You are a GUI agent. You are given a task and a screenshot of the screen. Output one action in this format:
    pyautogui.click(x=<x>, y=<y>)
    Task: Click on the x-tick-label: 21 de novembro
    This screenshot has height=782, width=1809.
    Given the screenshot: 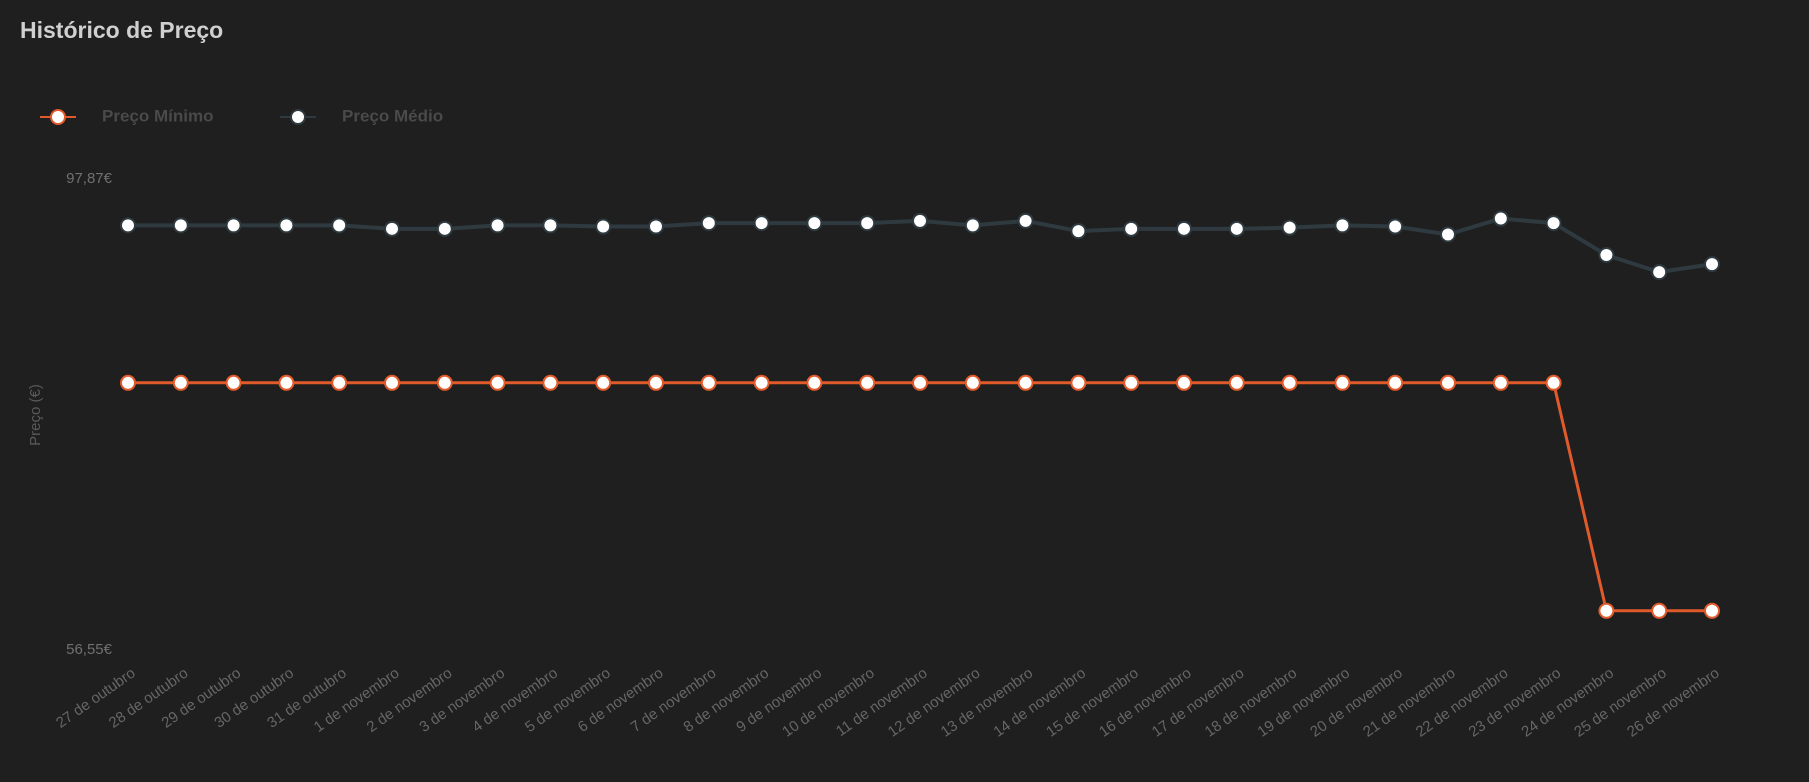 What is the action you would take?
    pyautogui.click(x=1409, y=703)
    